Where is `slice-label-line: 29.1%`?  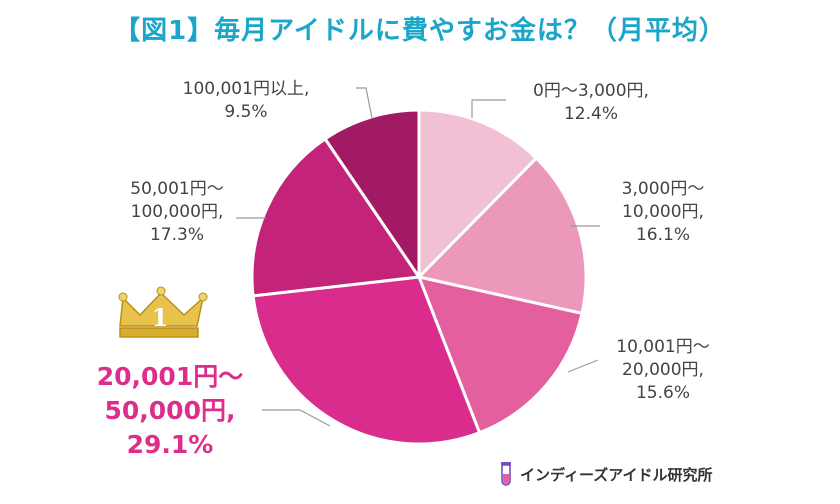 slice-label-line: 29.1% is located at coordinates (170, 444).